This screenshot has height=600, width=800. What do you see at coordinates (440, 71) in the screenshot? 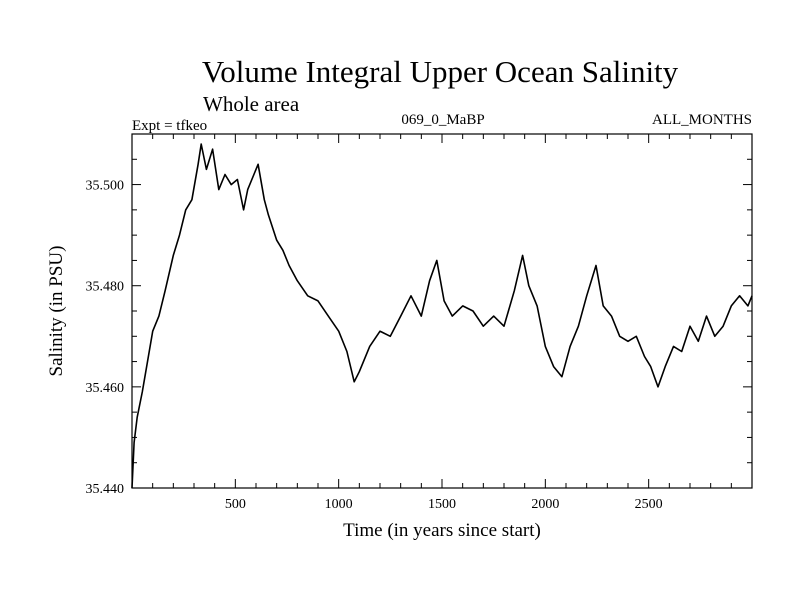
I see `chart-title: Volume Integral Upper Ocean Salinity` at bounding box center [440, 71].